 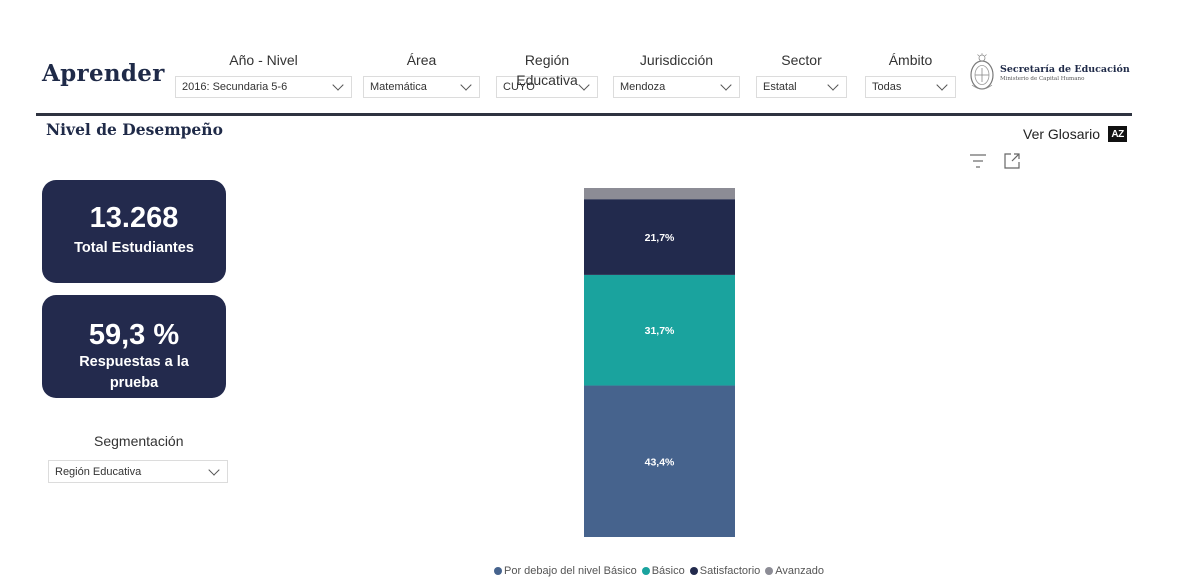 I want to click on section-title: Nivel de Desempeño, so click(x=134, y=129).